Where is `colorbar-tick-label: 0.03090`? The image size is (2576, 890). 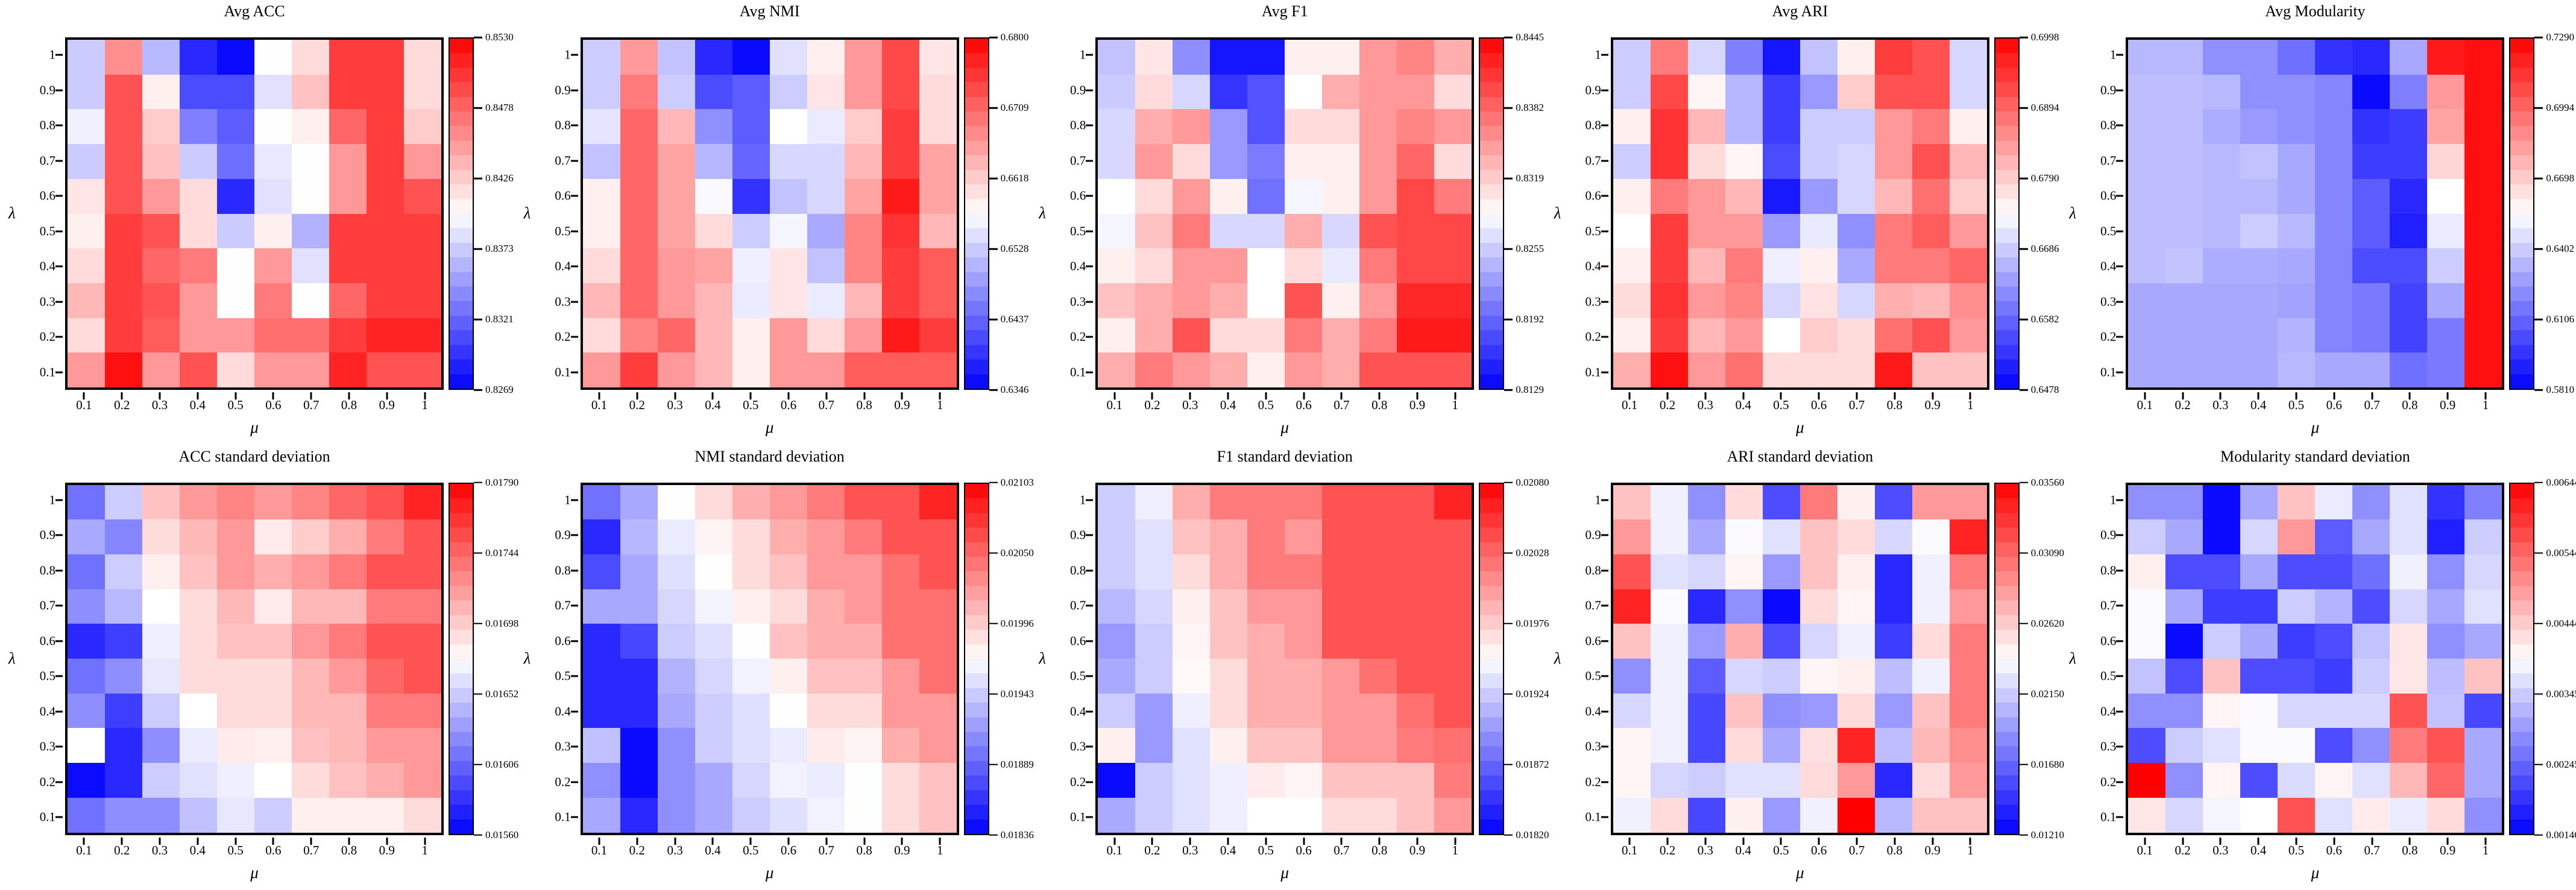 colorbar-tick-label: 0.03090 is located at coordinates (2047, 553).